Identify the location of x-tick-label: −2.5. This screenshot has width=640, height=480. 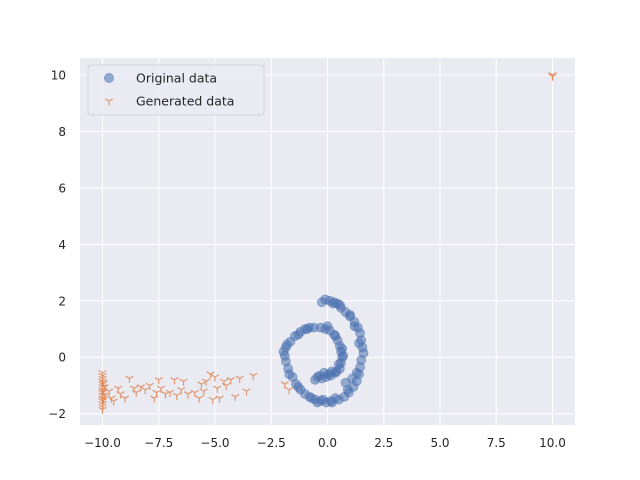
(271, 443).